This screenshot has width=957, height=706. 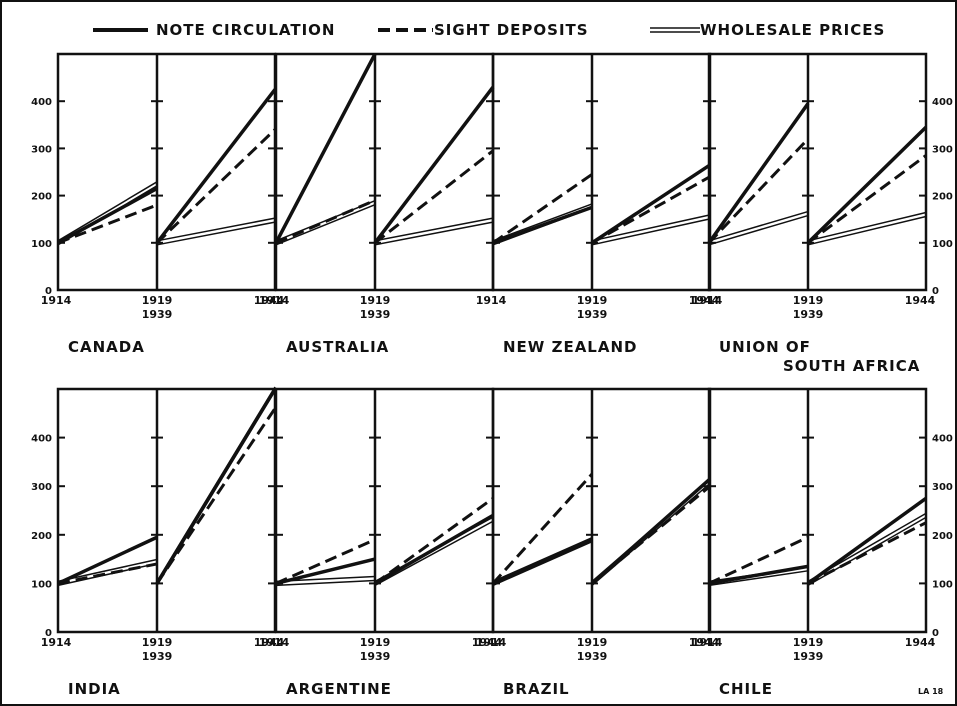 What do you see at coordinates (536, 689) in the screenshot?
I see `country-label: BRAZIL` at bounding box center [536, 689].